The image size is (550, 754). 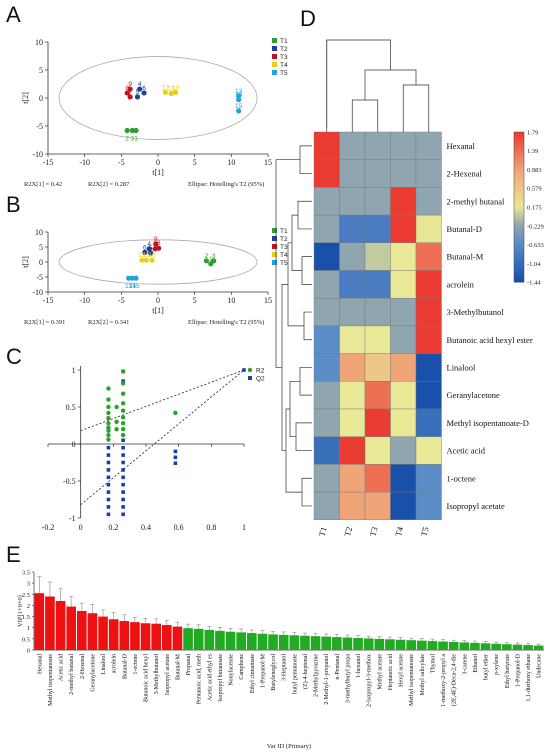 What do you see at coordinates (130, 92) in the screenshot?
I see `score-point-label: 7` at bounding box center [130, 92].